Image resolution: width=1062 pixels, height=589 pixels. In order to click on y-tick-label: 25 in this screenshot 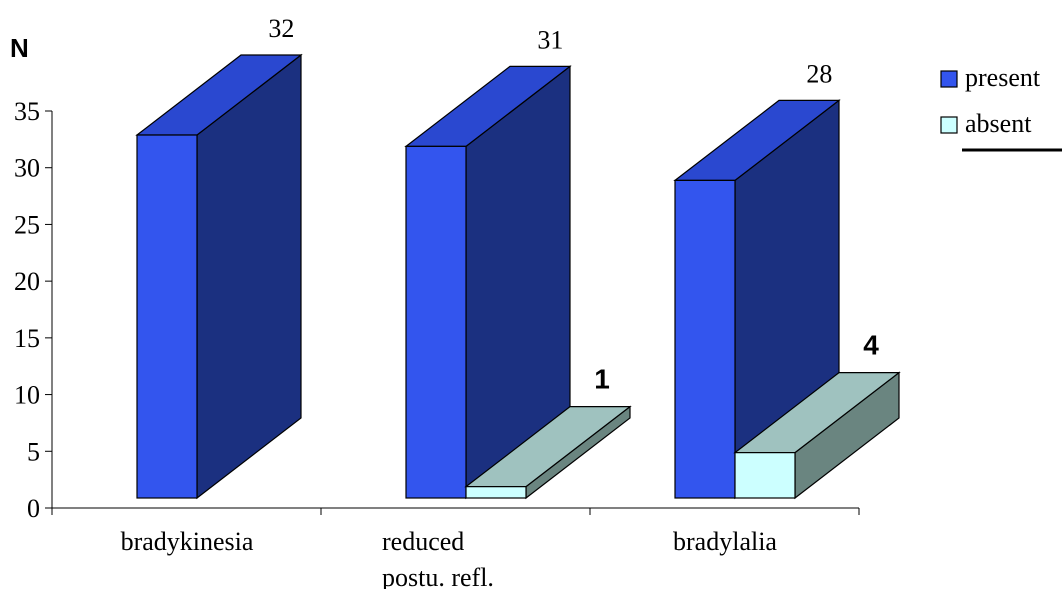, I will do `click(27, 224)`.